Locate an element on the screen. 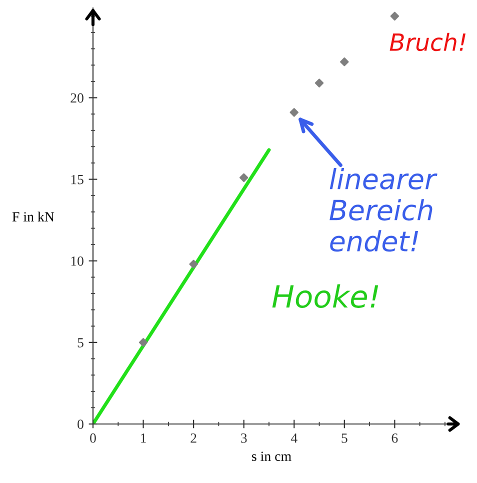 The width and height of the screenshot is (477, 483). y-tick-label: 0 is located at coordinates (81, 424).